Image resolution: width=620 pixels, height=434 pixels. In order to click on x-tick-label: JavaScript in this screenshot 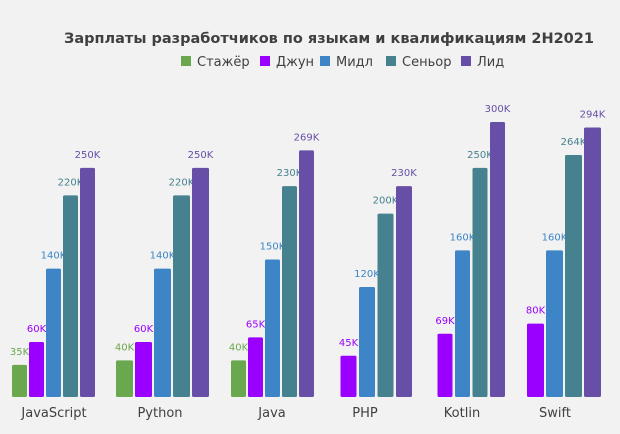, I will do `click(53, 413)`.